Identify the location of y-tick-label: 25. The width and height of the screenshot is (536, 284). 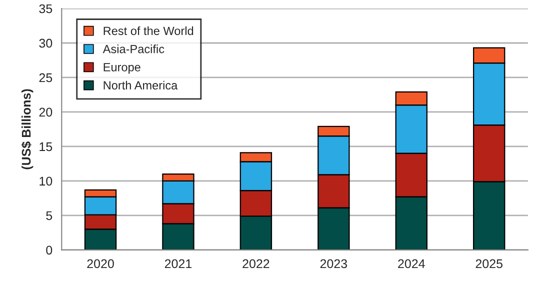
(45, 77).